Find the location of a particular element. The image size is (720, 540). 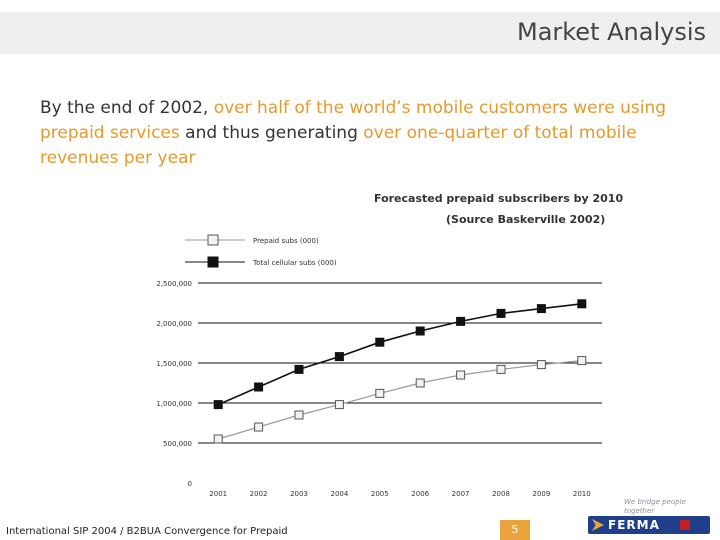

x-tick-label: 2001 is located at coordinates (218, 494).